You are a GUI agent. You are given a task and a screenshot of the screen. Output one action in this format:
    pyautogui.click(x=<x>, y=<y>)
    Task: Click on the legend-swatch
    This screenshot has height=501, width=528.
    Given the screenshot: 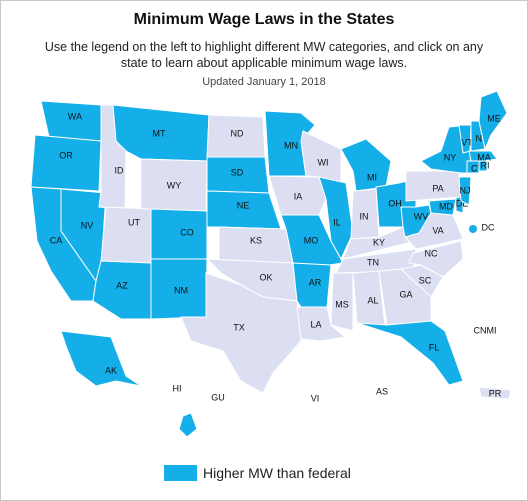 What is the action you would take?
    pyautogui.click(x=180, y=473)
    